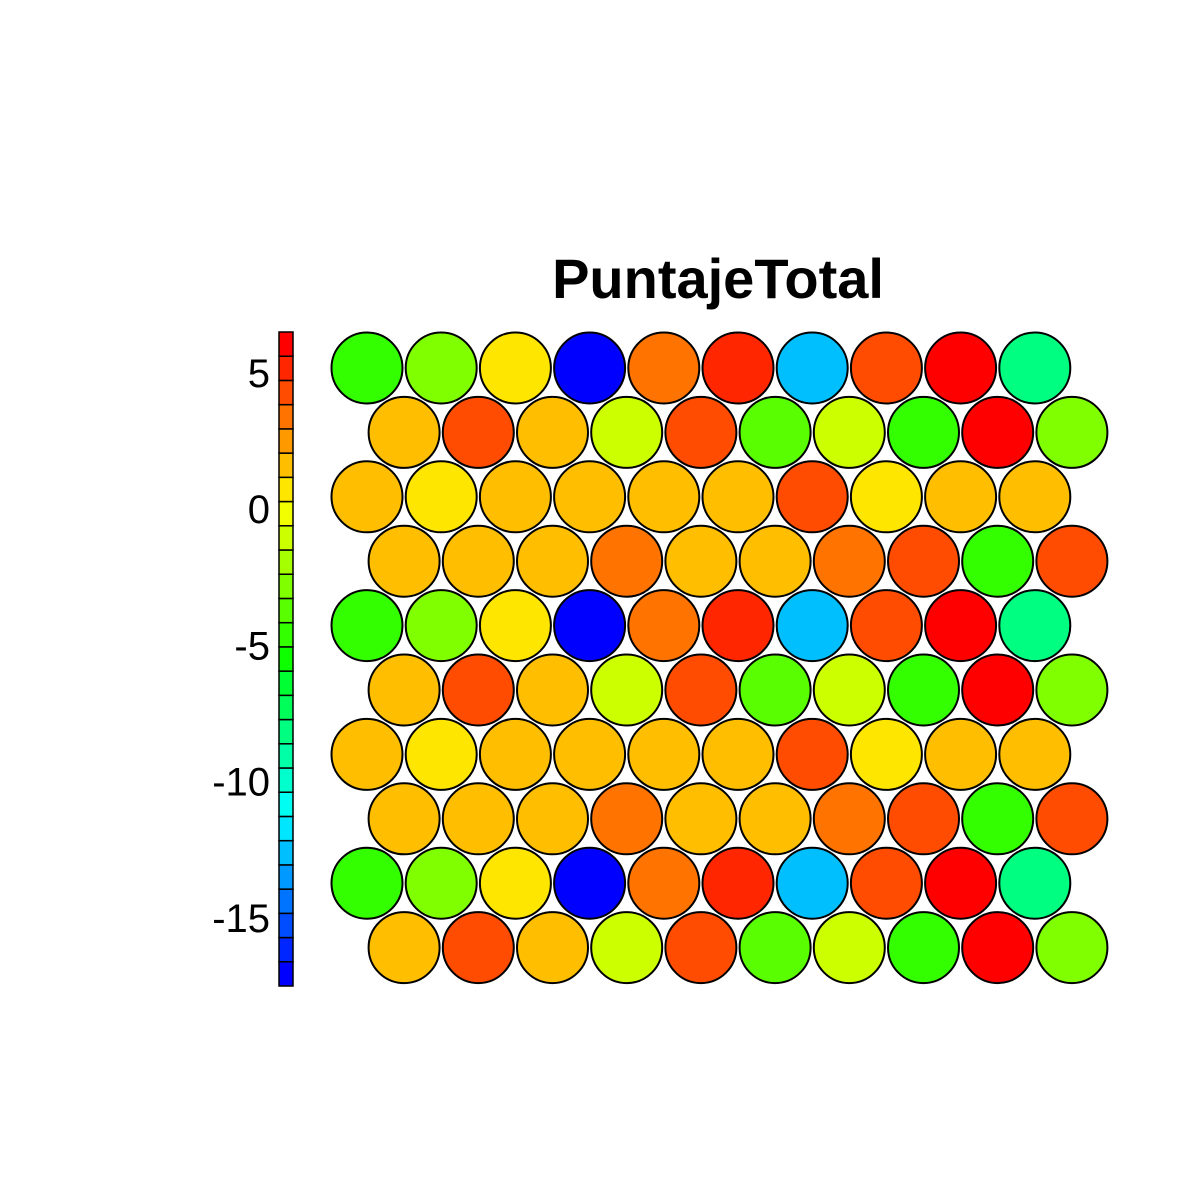  I want to click on colorbar-tick-label: -5, so click(252, 646).